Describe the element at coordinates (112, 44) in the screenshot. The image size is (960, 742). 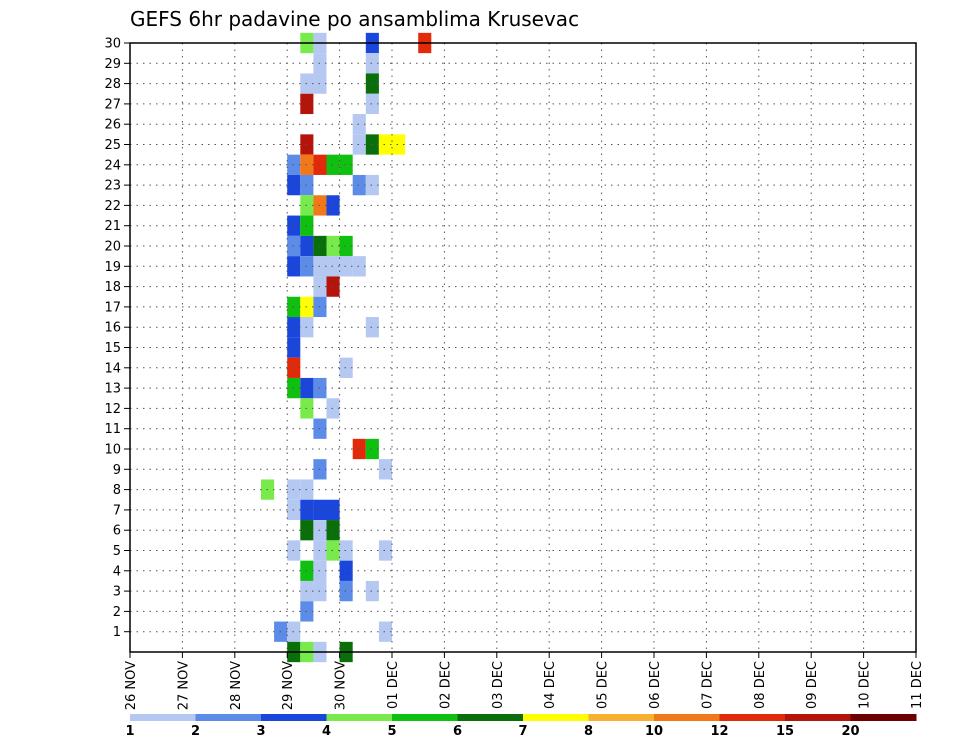
I see `y-tick-label: 30` at that location.